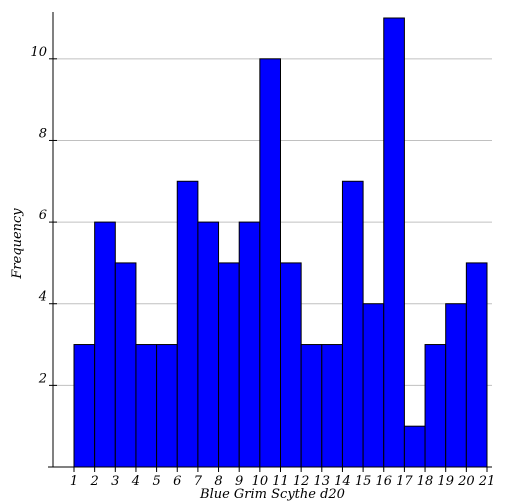 Image resolution: width=505 pixels, height=504 pixels. I want to click on x-tick-label-7: 7, so click(198, 481).